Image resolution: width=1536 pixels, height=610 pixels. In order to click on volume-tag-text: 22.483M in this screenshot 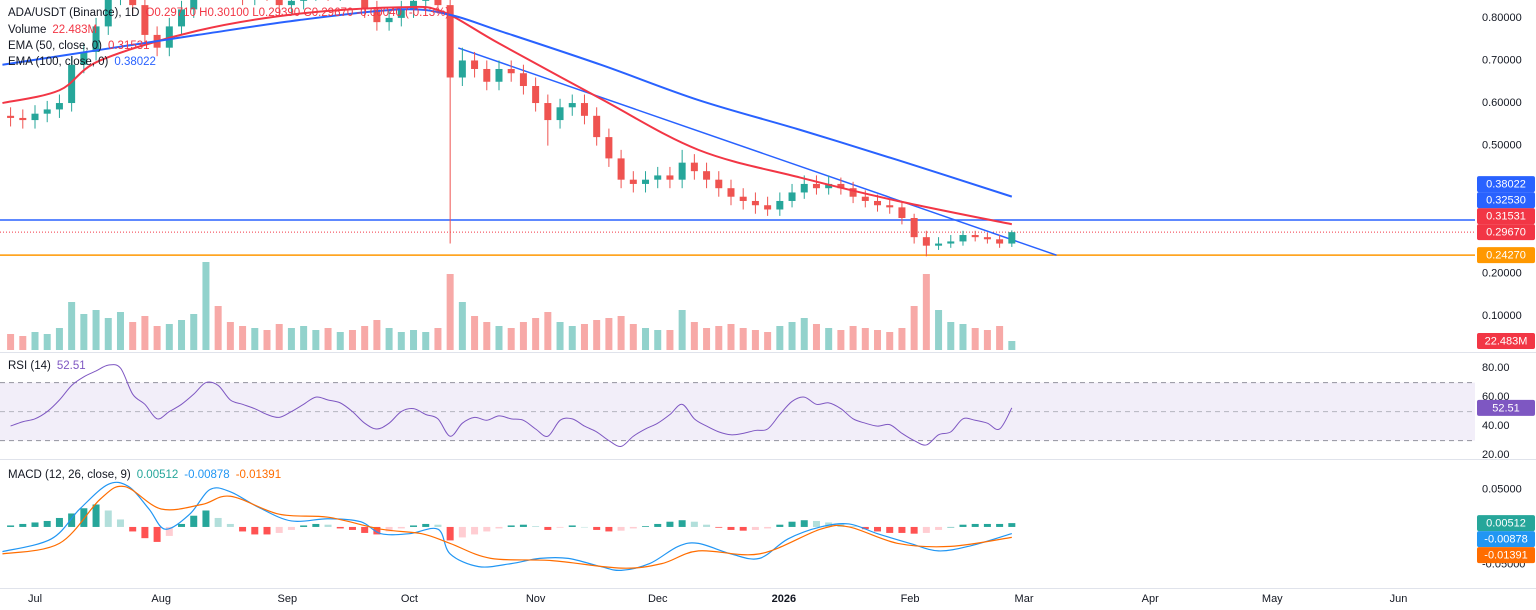, I will do `click(1506, 341)`.